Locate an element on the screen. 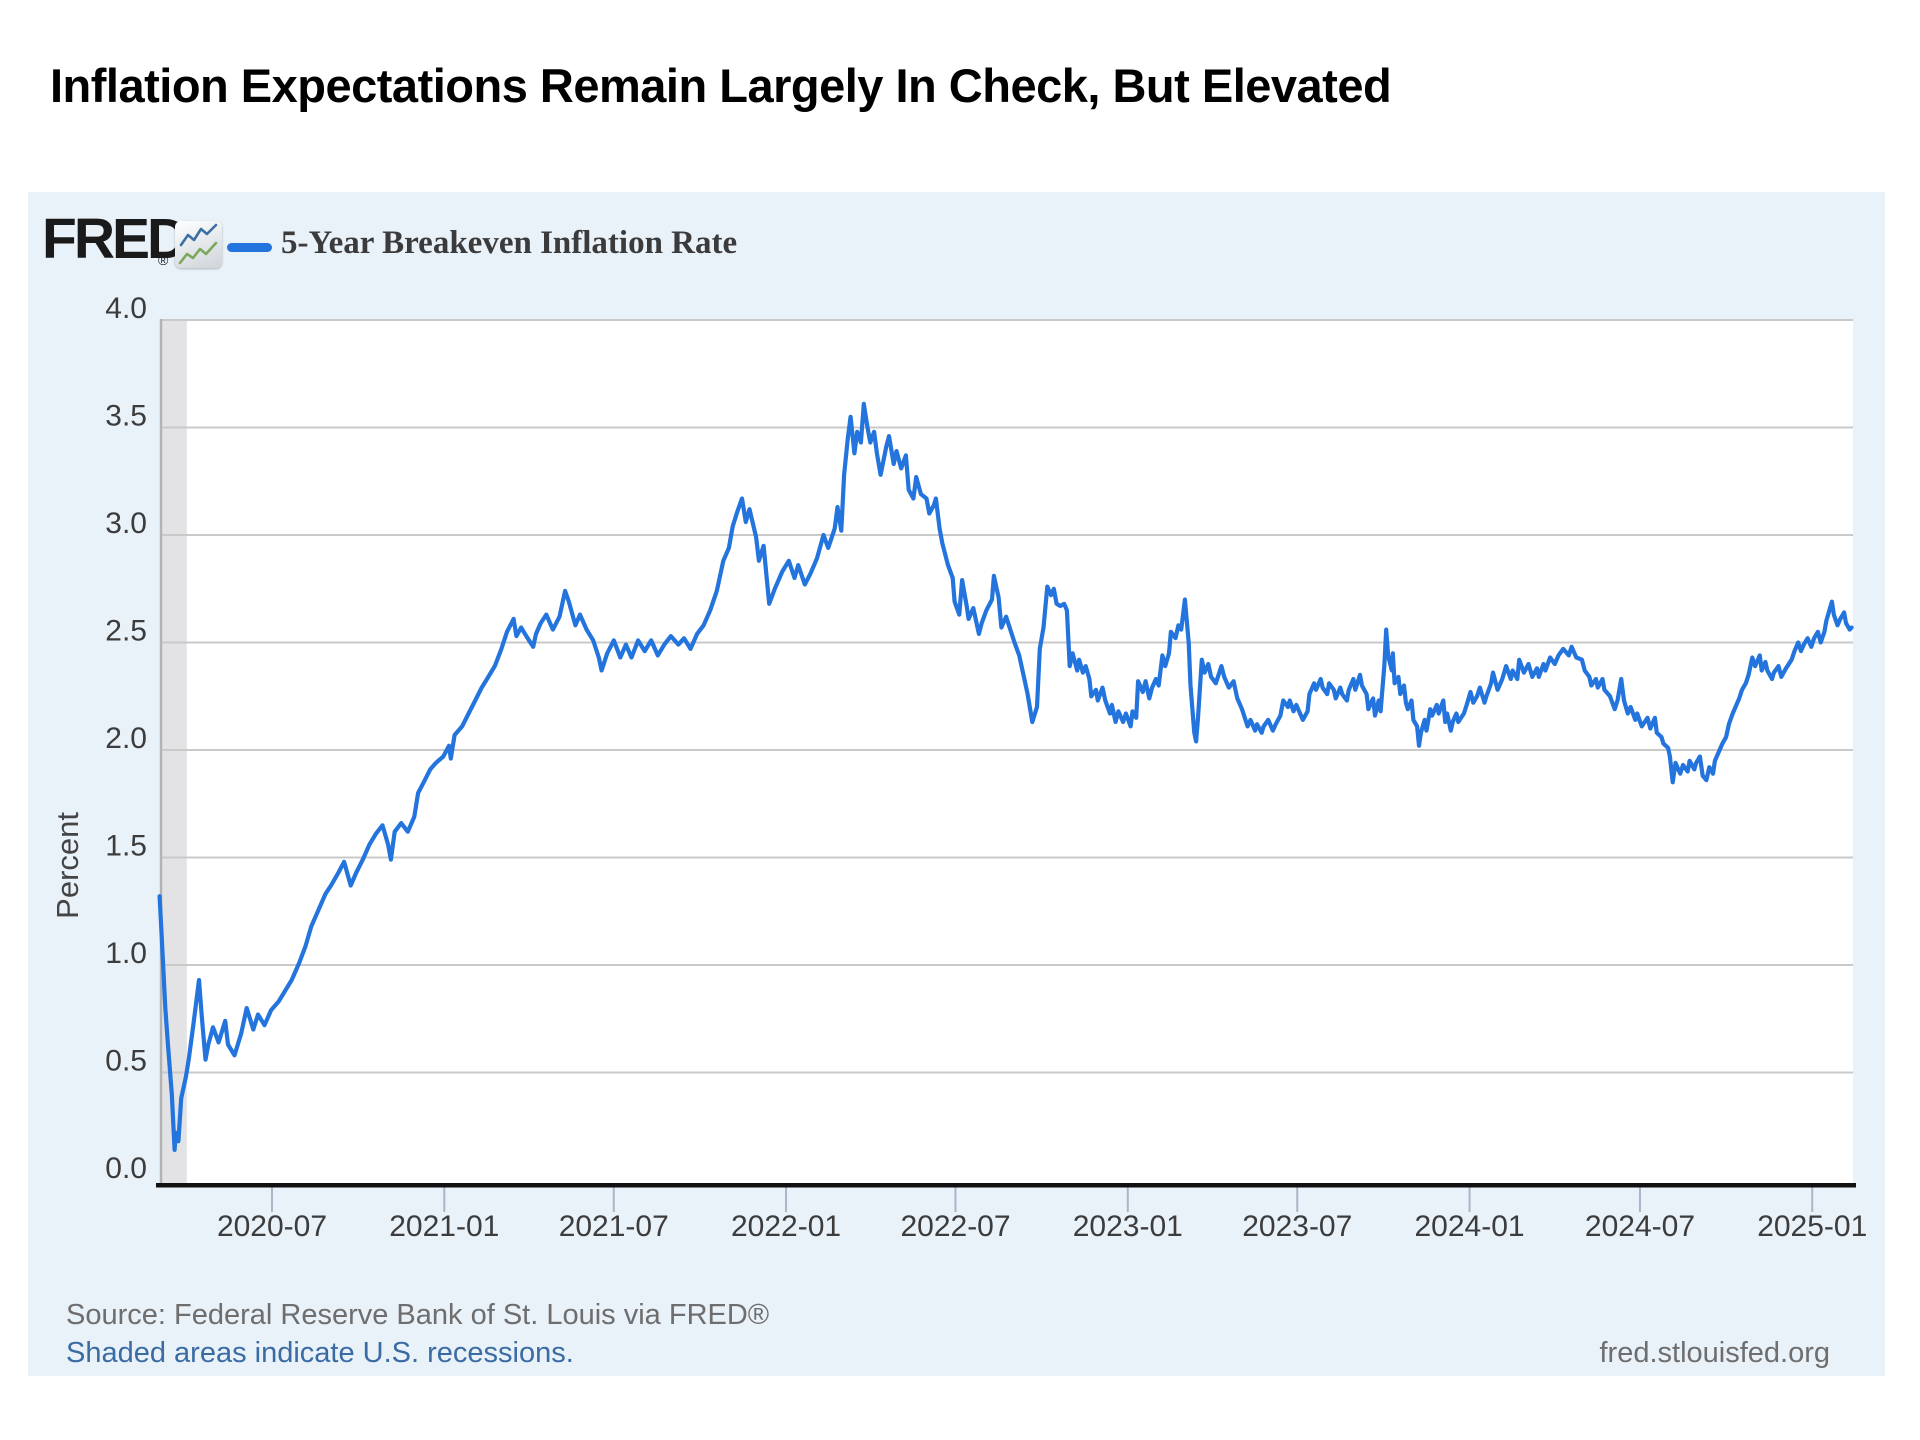 This screenshot has height=1440, width=1920. x-tick-label: 2021-07 is located at coordinates (614, 1226).